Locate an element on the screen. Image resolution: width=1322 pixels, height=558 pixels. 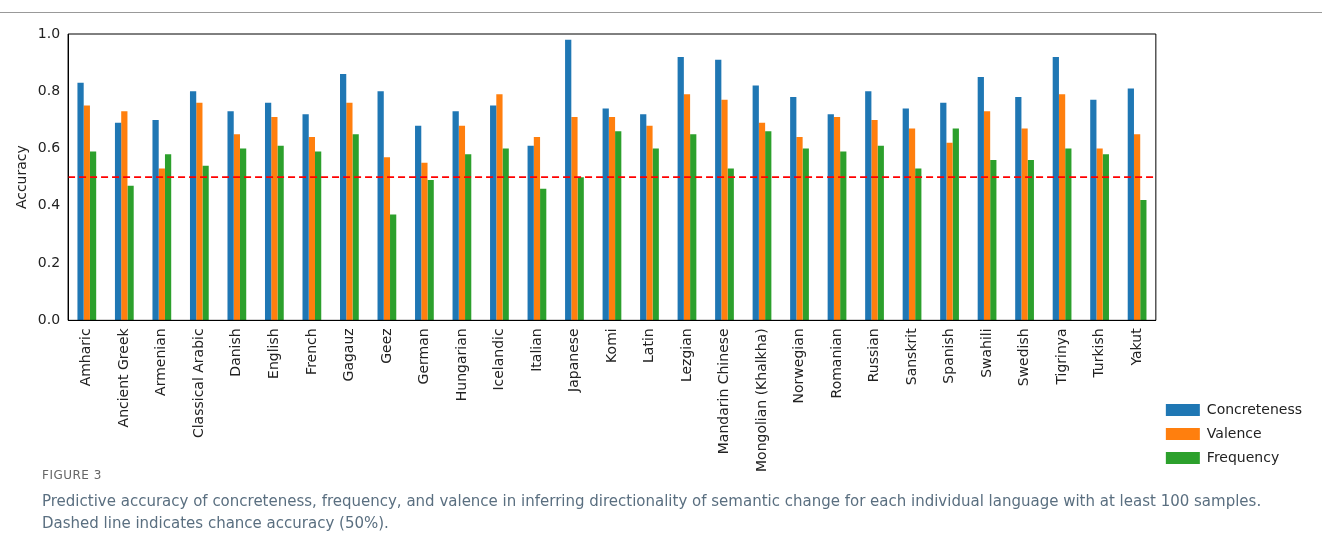
text: Predictive accuracy of concreteness, frequency, and valence in inferring directionality of semantic change for each individual language with at least 100 samples. Dashed line indicates chance accuracy (50%). is located at coordinates (652, 512).